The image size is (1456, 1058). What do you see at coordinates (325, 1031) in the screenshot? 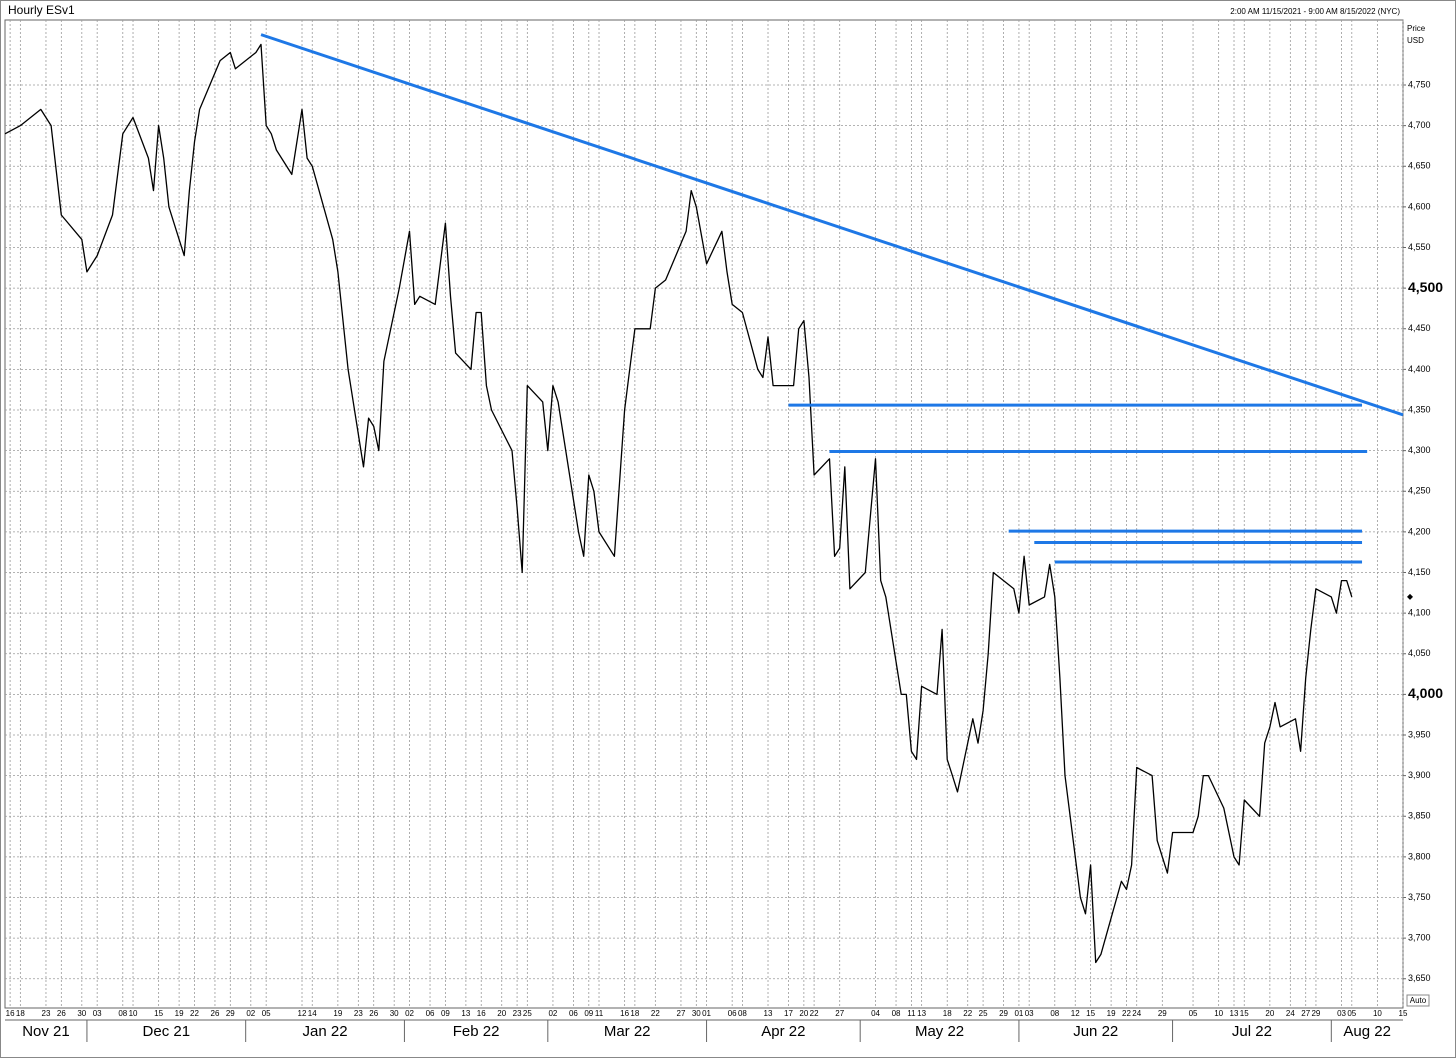
I see `month-label: Jan 22` at bounding box center [325, 1031].